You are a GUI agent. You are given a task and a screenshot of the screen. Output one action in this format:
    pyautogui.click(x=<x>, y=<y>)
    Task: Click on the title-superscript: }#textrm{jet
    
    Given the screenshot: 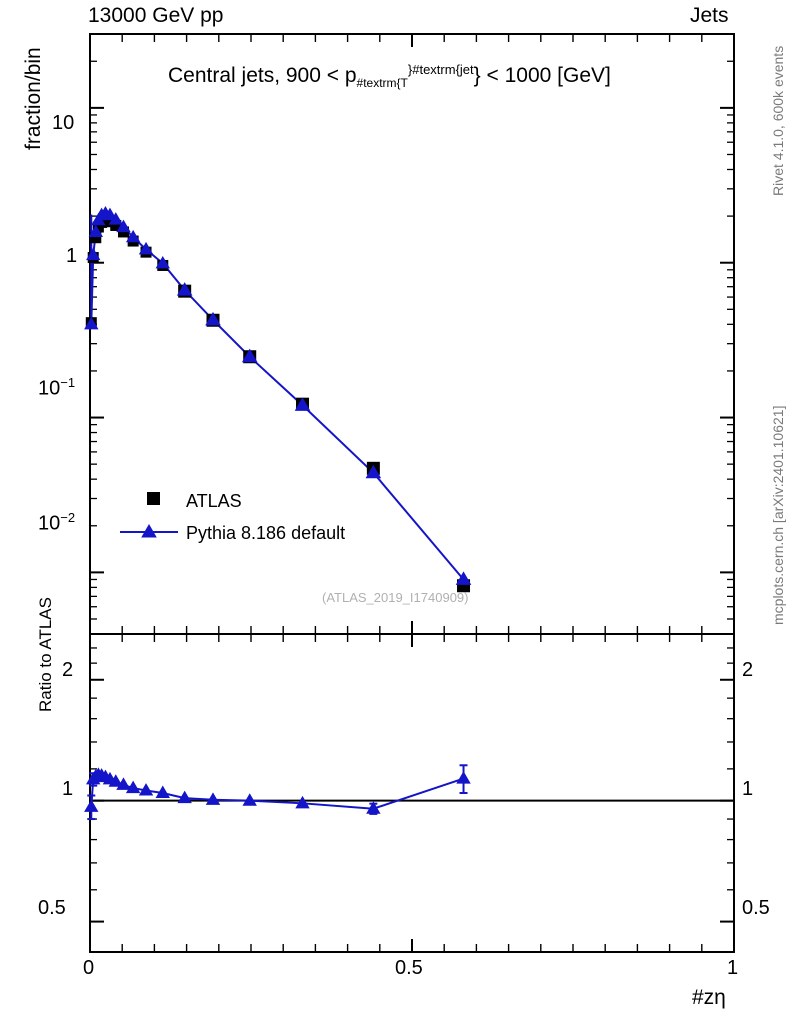 What is the action you would take?
    pyautogui.click(x=440, y=69)
    